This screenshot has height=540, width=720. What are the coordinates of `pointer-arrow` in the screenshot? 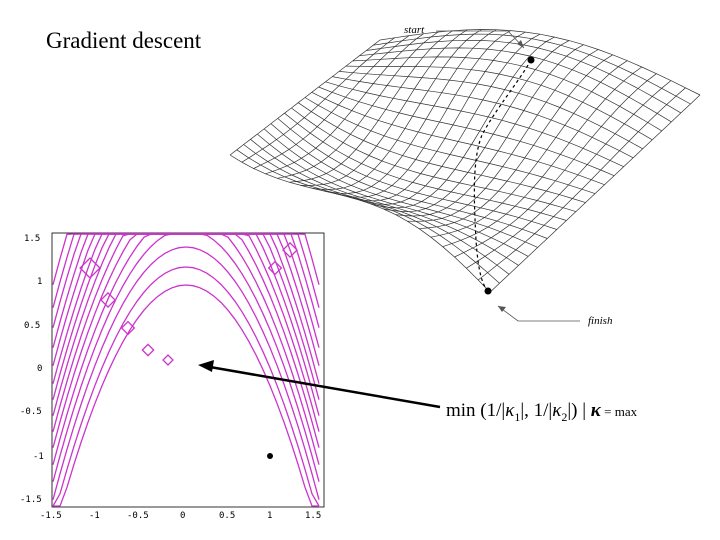 It's located at (325, 387).